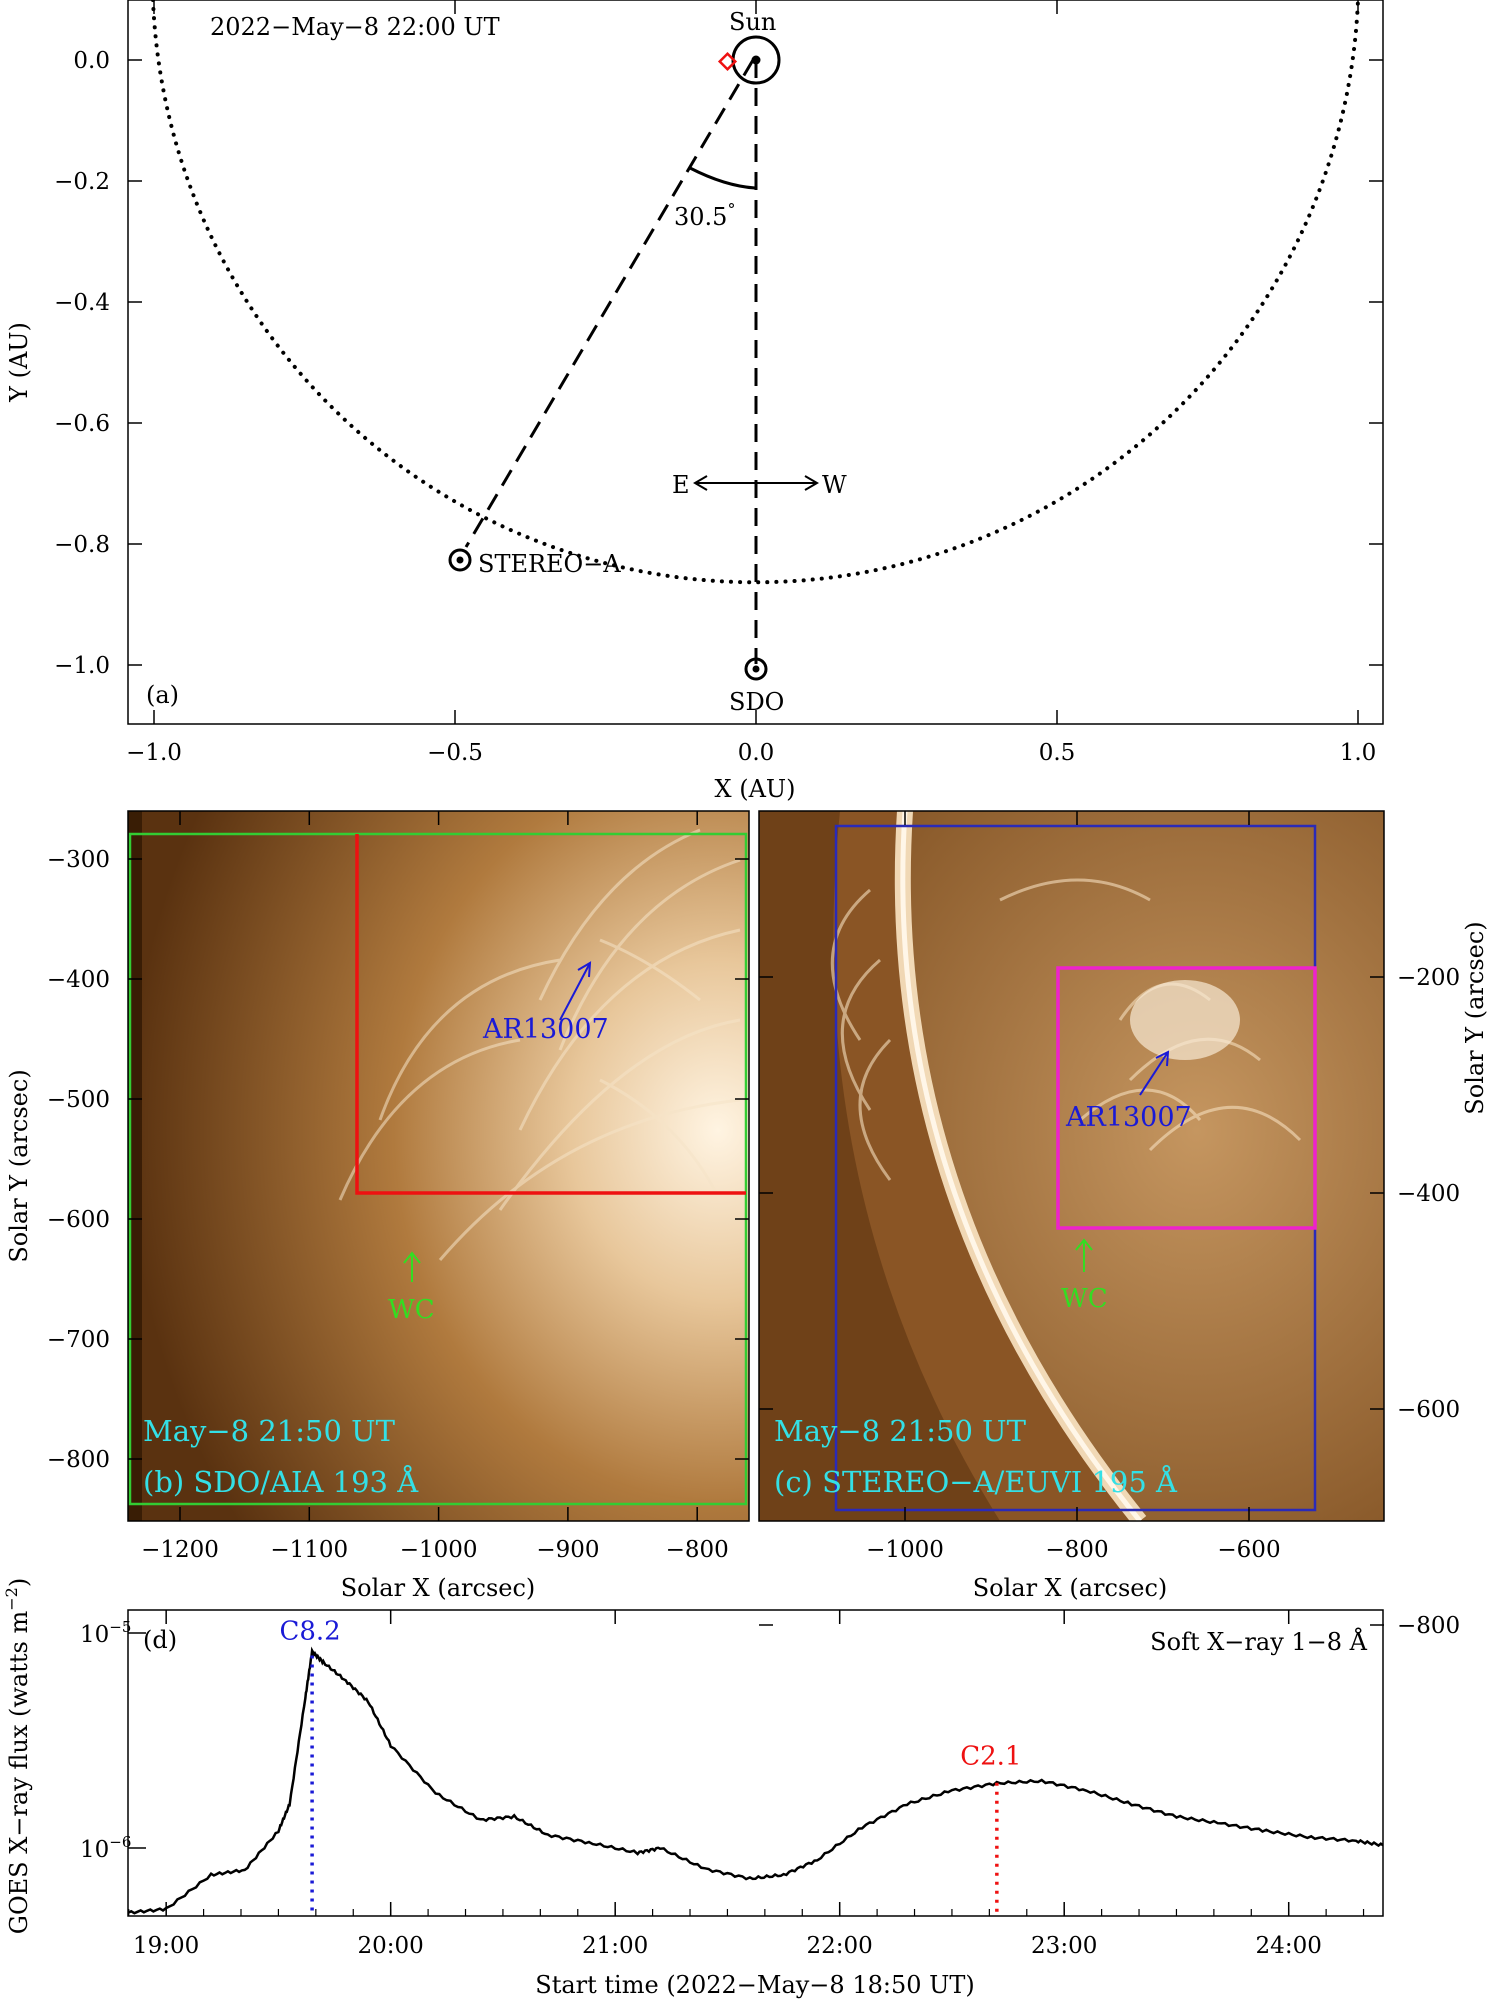  I want to click on panel-d-frame, so click(755, 1763).